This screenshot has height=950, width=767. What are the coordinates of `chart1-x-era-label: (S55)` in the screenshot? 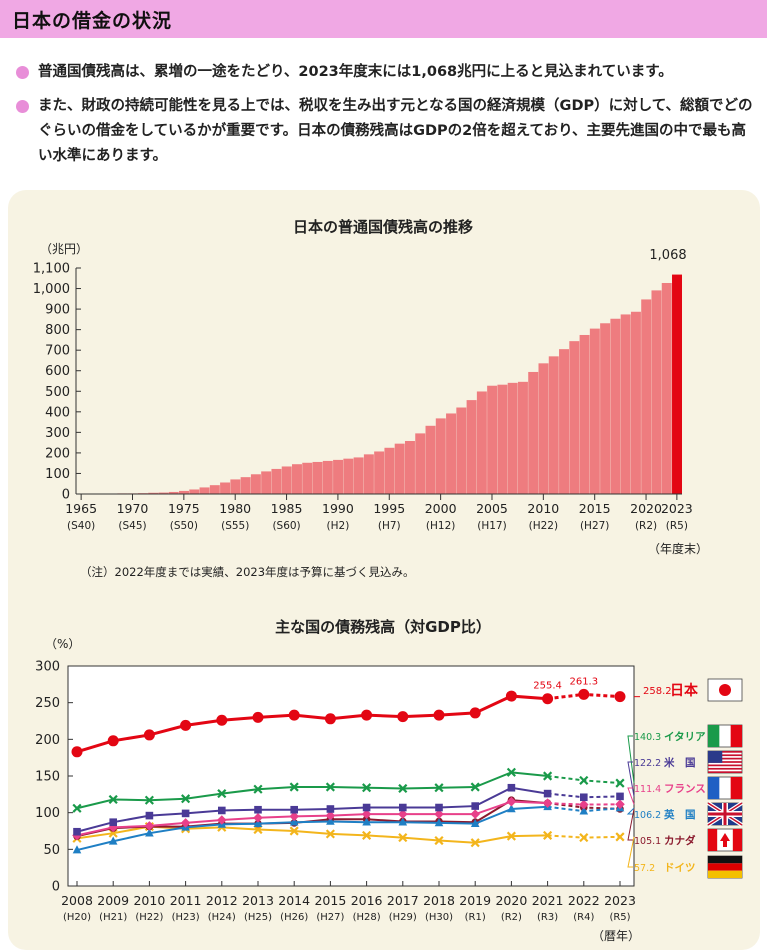 It's located at (235, 526).